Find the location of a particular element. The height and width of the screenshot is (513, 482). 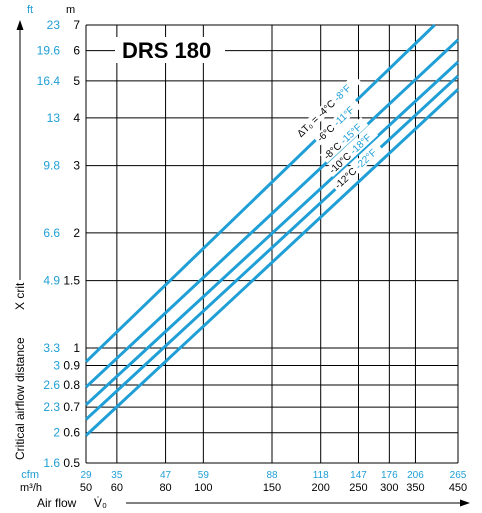

x-tick-label-cfm: 59 is located at coordinates (204, 475).